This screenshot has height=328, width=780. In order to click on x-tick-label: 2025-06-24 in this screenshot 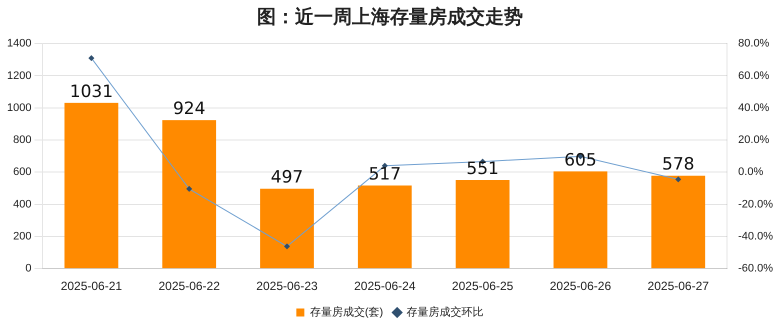, I will do `click(385, 286)`.